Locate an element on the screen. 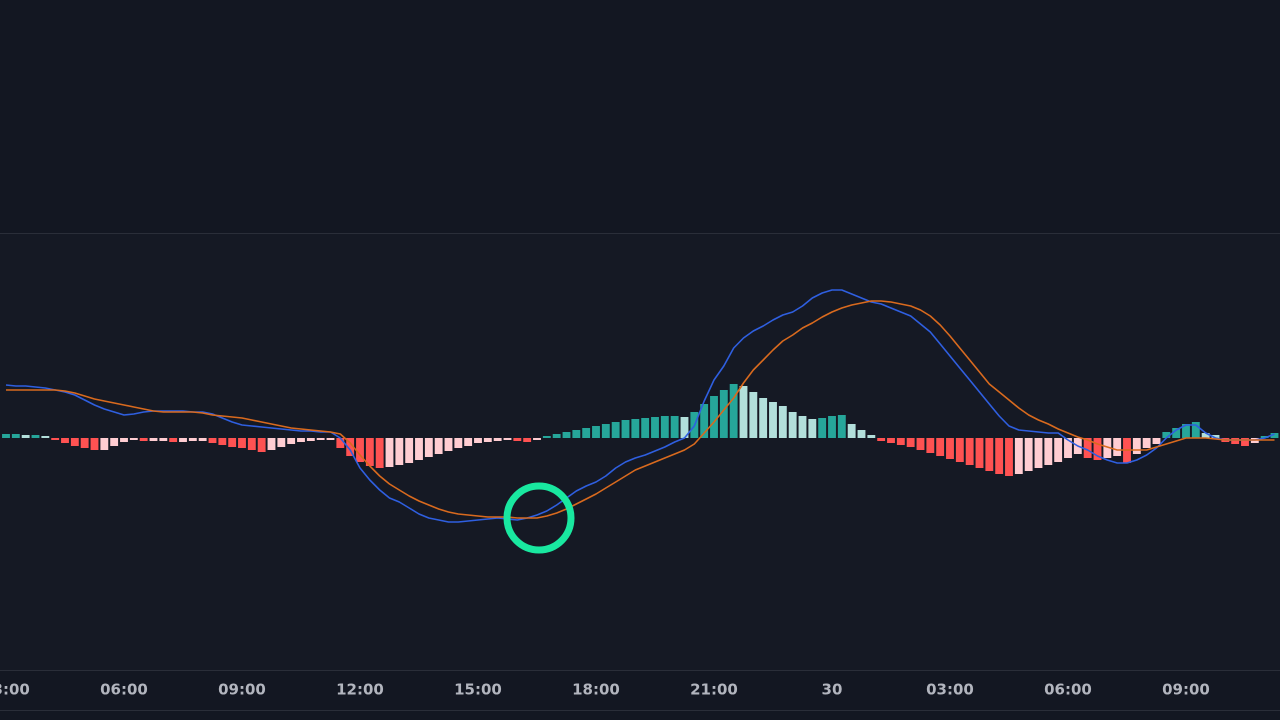 The image size is (1280, 720). x-tick-label: 12:00 is located at coordinates (360, 690).